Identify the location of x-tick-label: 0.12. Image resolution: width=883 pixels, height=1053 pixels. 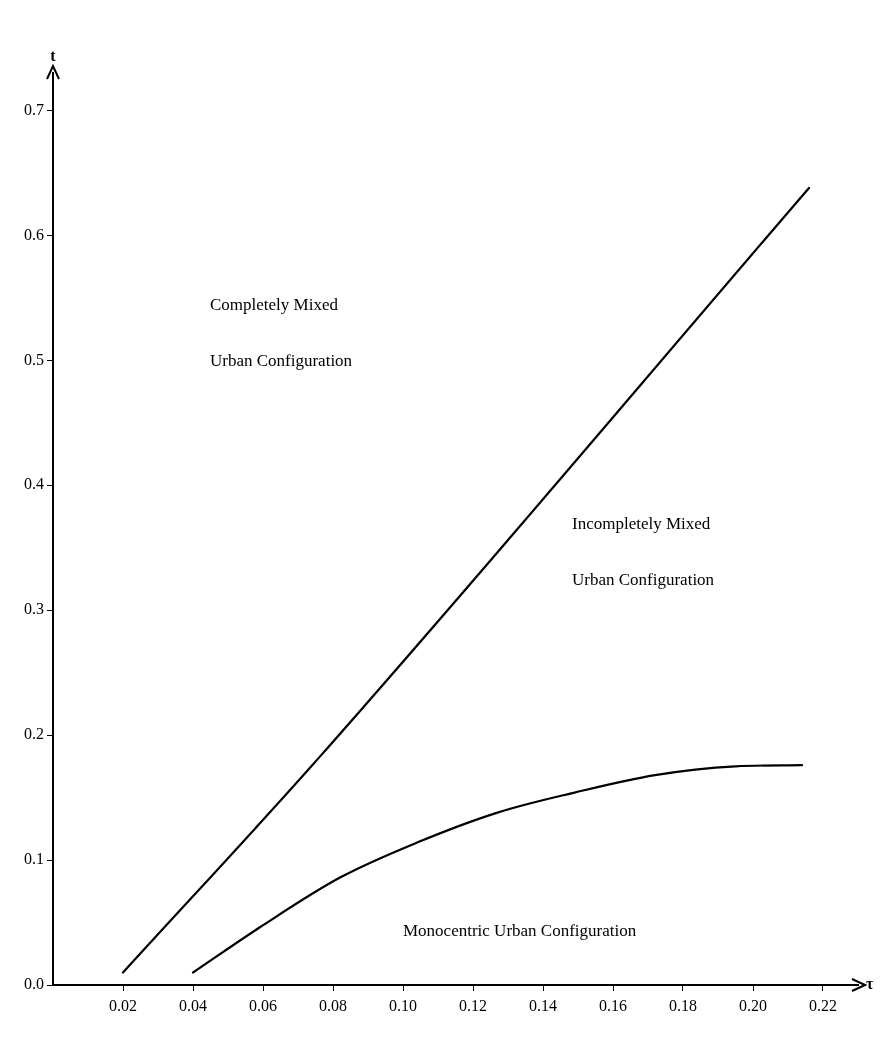
(473, 1005).